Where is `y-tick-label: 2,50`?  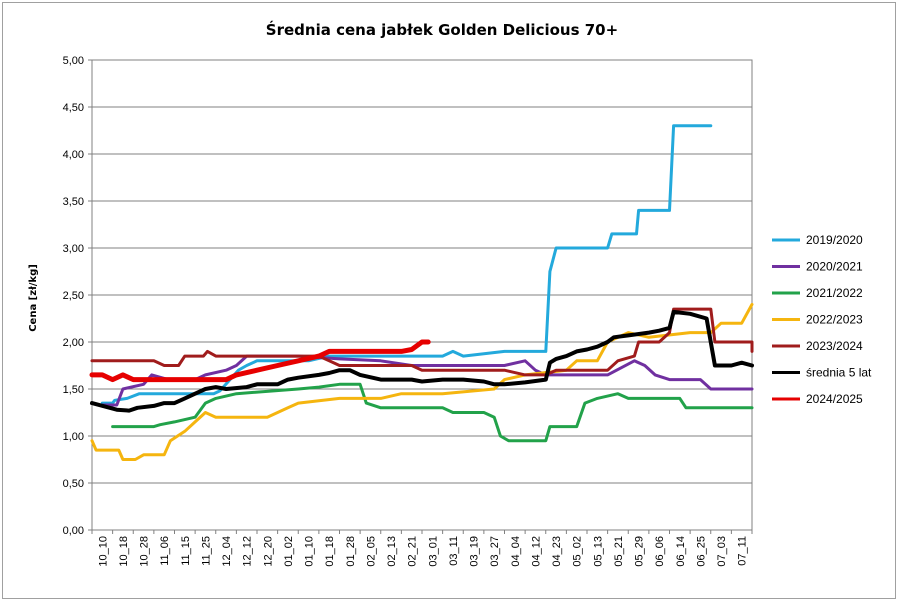 y-tick-label: 2,50 is located at coordinates (73, 296).